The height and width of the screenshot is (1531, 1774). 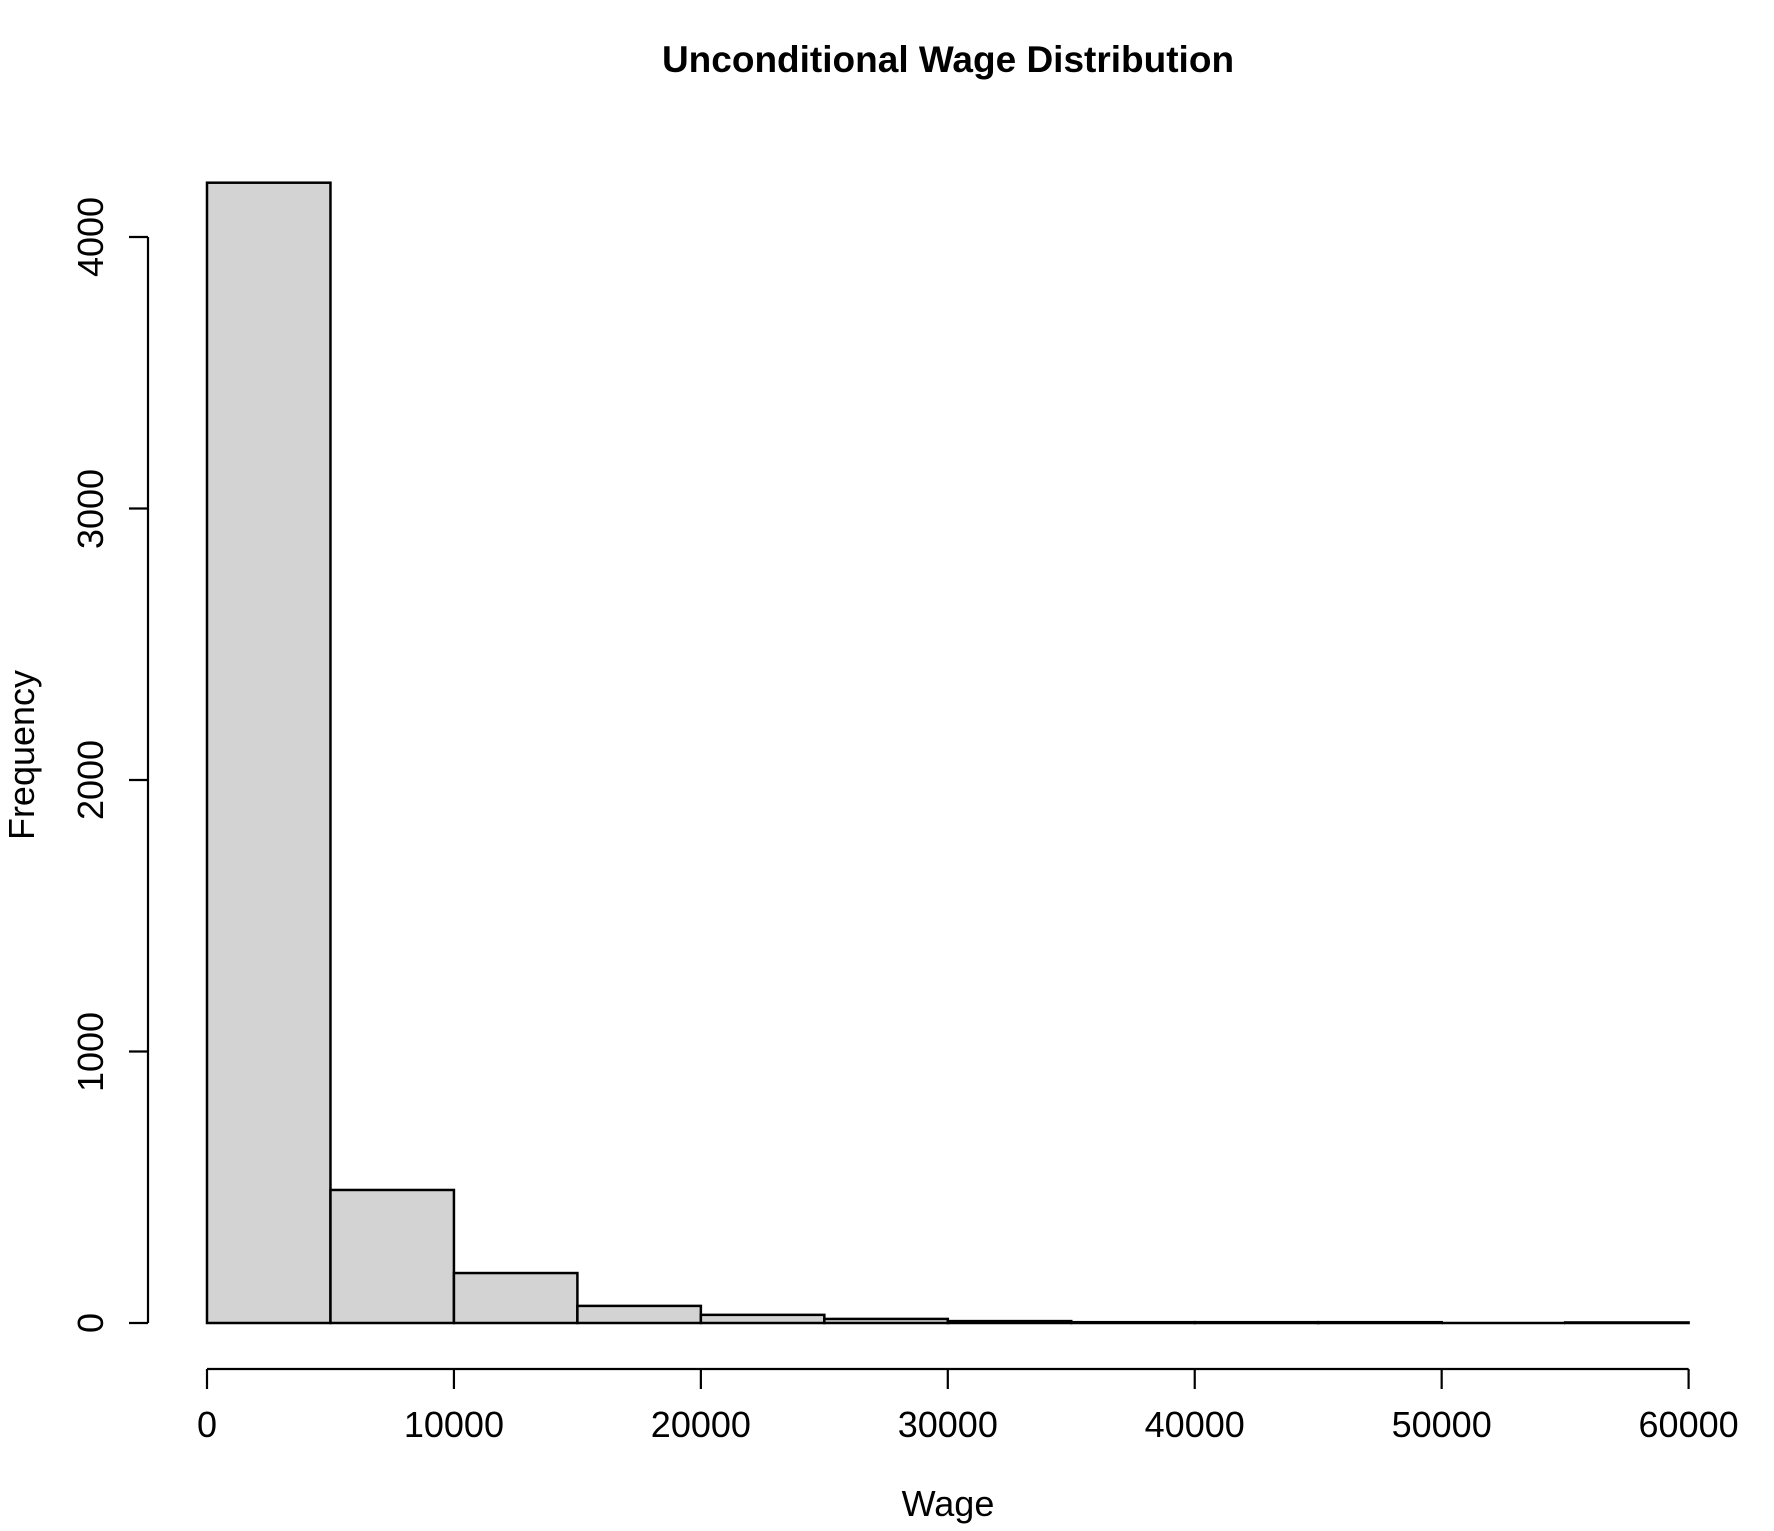 I want to click on y-tick-label: 3000, so click(x=90, y=508).